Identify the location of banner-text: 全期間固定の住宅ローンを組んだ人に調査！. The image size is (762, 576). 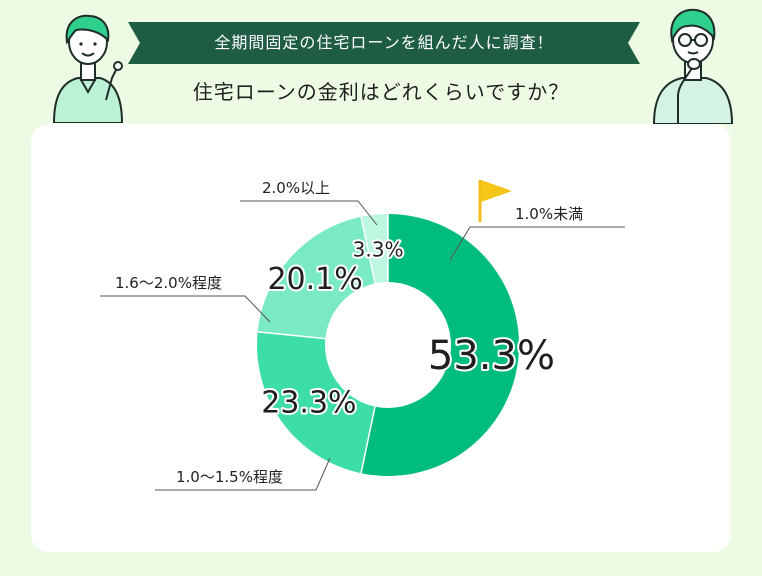
(384, 42).